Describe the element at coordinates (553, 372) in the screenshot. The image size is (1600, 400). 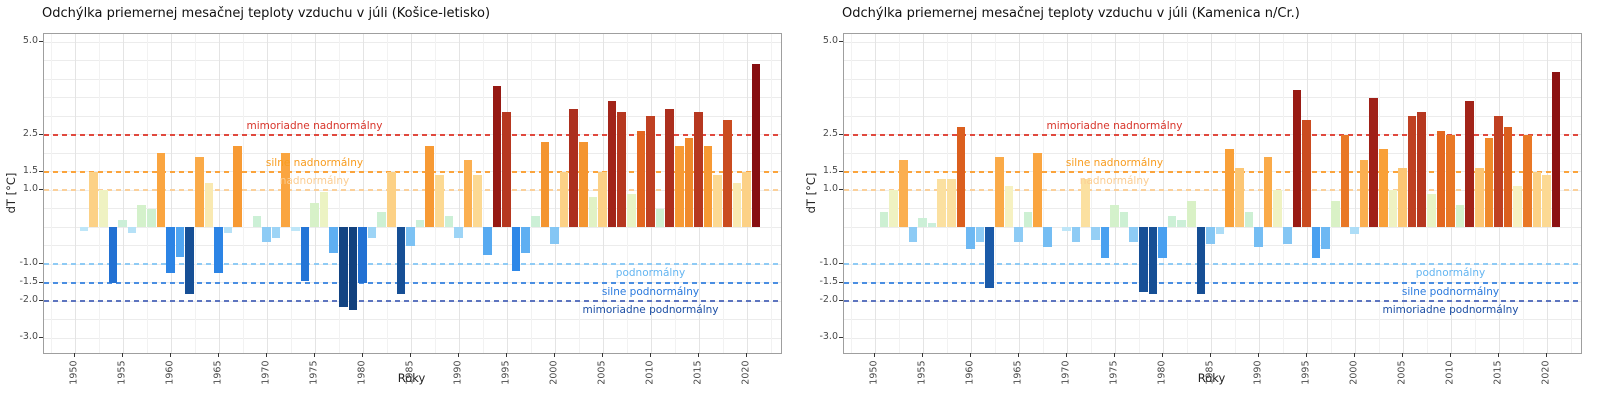
I see `x-tick-label: 2000` at that location.